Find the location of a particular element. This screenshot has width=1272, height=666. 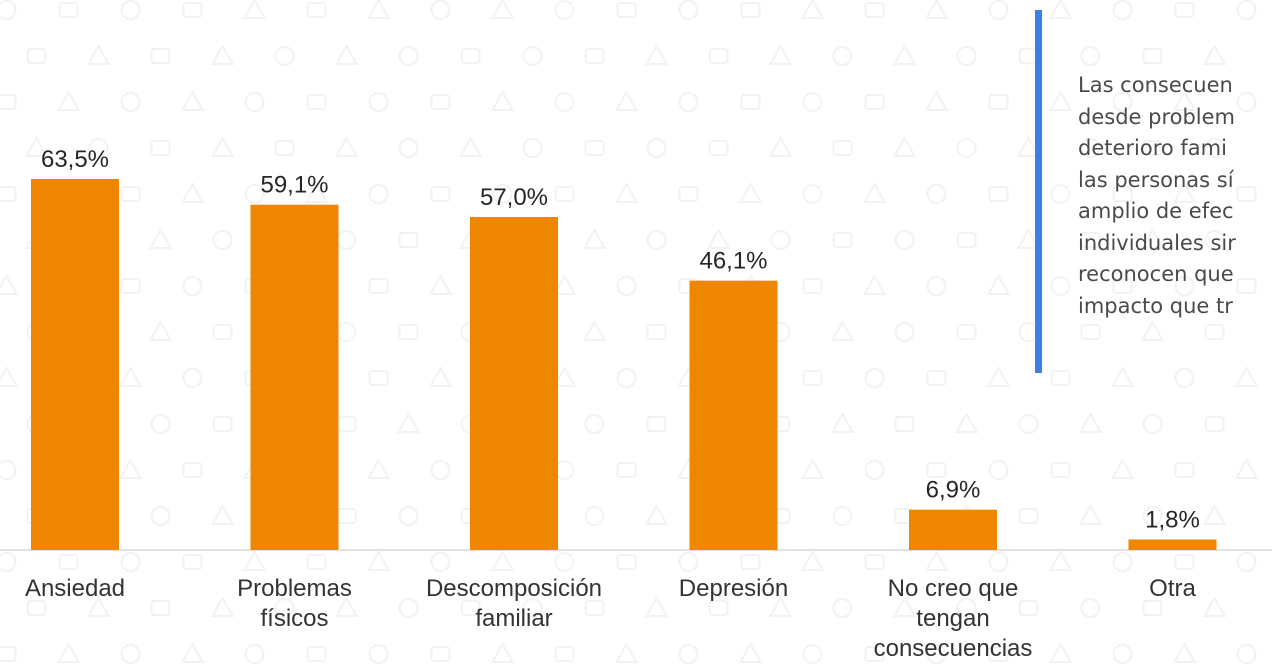

data-label: 57,0% is located at coordinates (514, 197).